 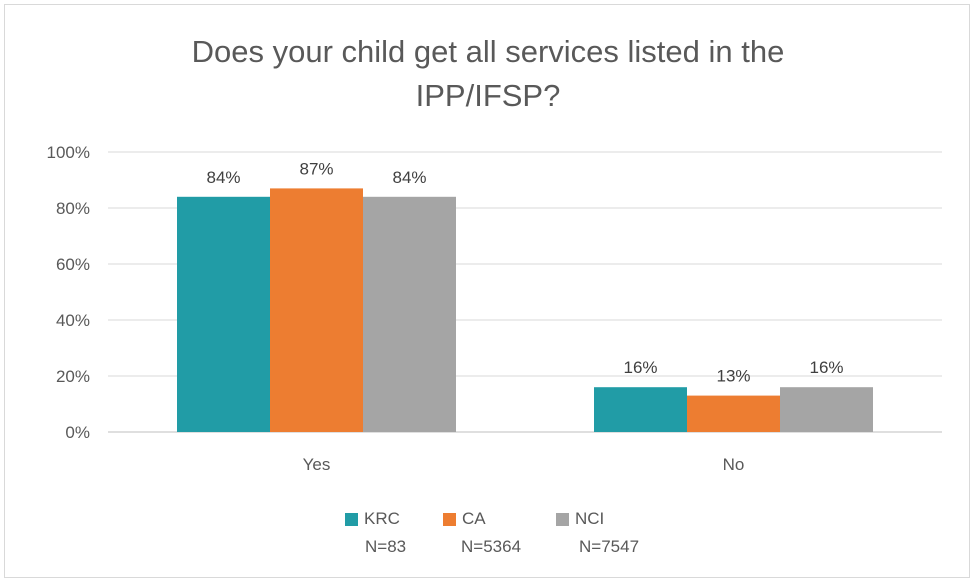 I want to click on legend-item-ca: CA, so click(x=464, y=519).